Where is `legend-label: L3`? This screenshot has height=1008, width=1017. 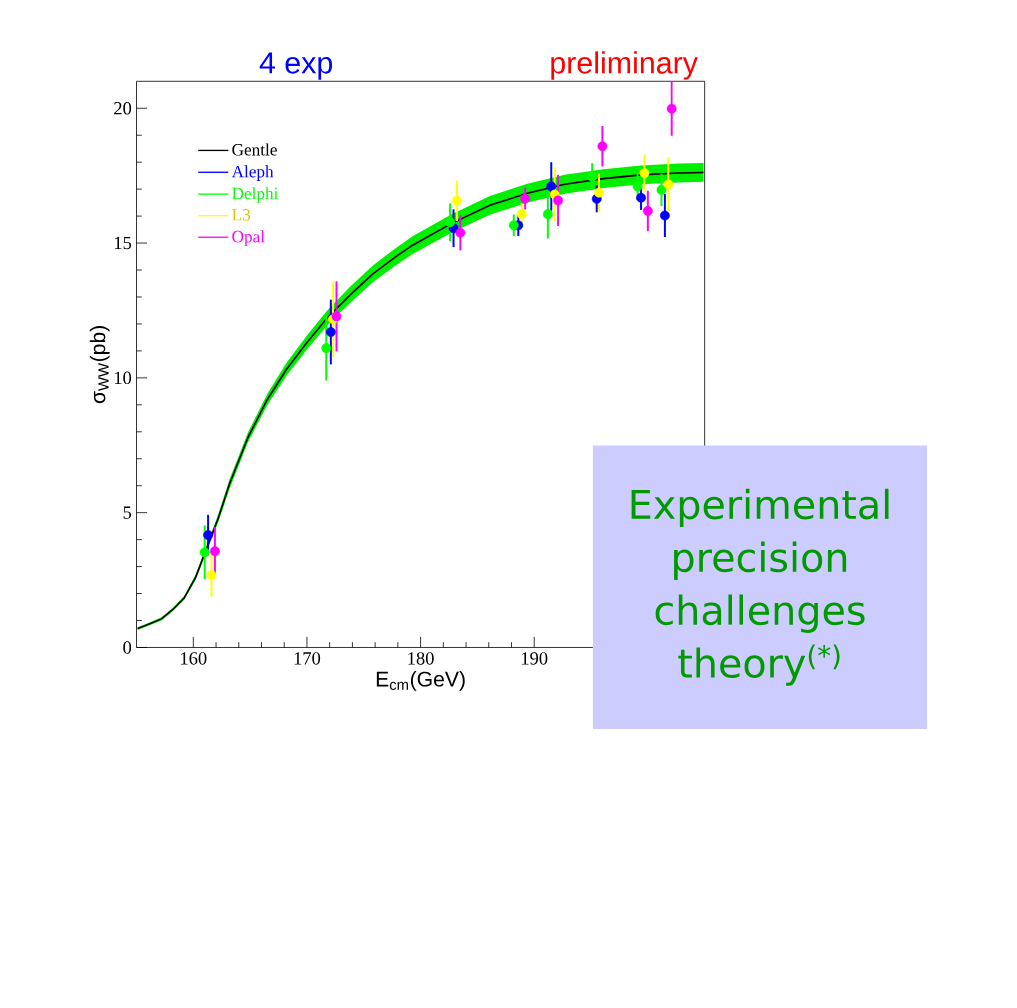 legend-label: L3 is located at coordinates (241, 214).